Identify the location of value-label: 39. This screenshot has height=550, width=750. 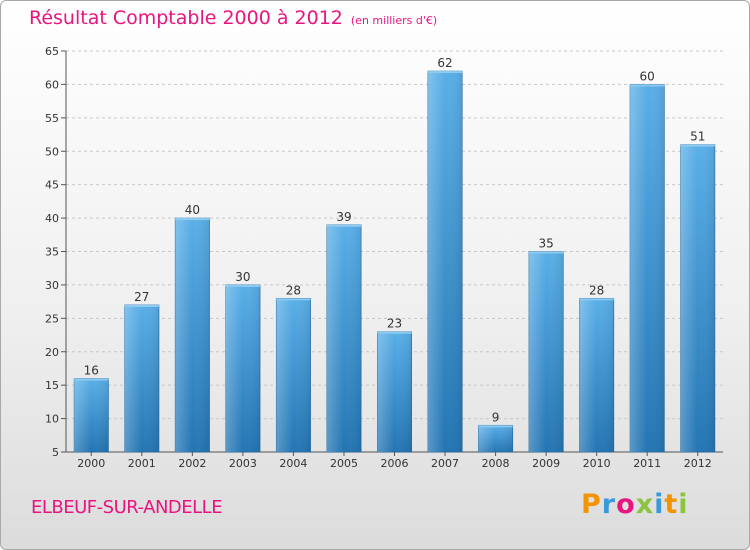
(343, 217).